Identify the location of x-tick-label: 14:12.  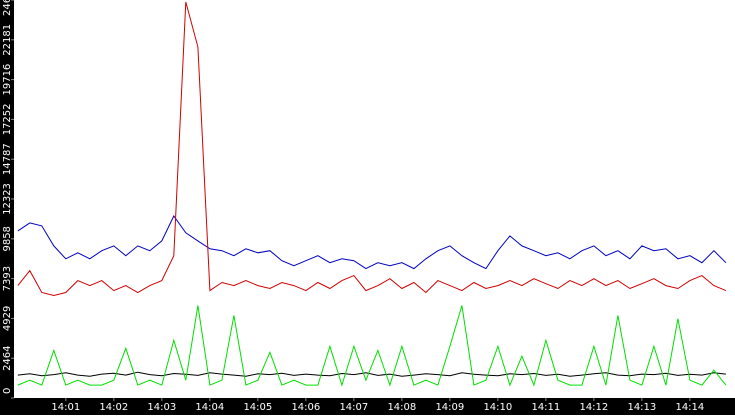
(593, 407).